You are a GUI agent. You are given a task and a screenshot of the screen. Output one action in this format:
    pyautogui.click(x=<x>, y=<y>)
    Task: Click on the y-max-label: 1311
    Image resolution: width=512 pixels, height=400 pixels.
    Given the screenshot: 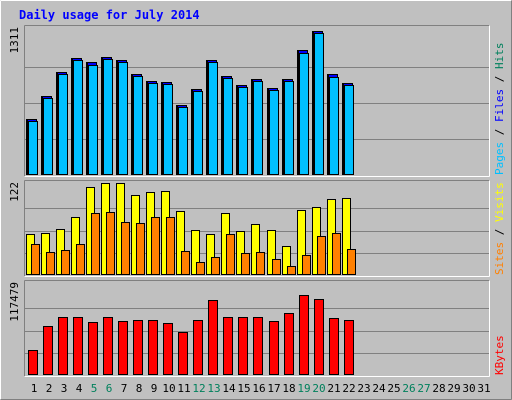 What is the action you would take?
    pyautogui.click(x=14, y=40)
    